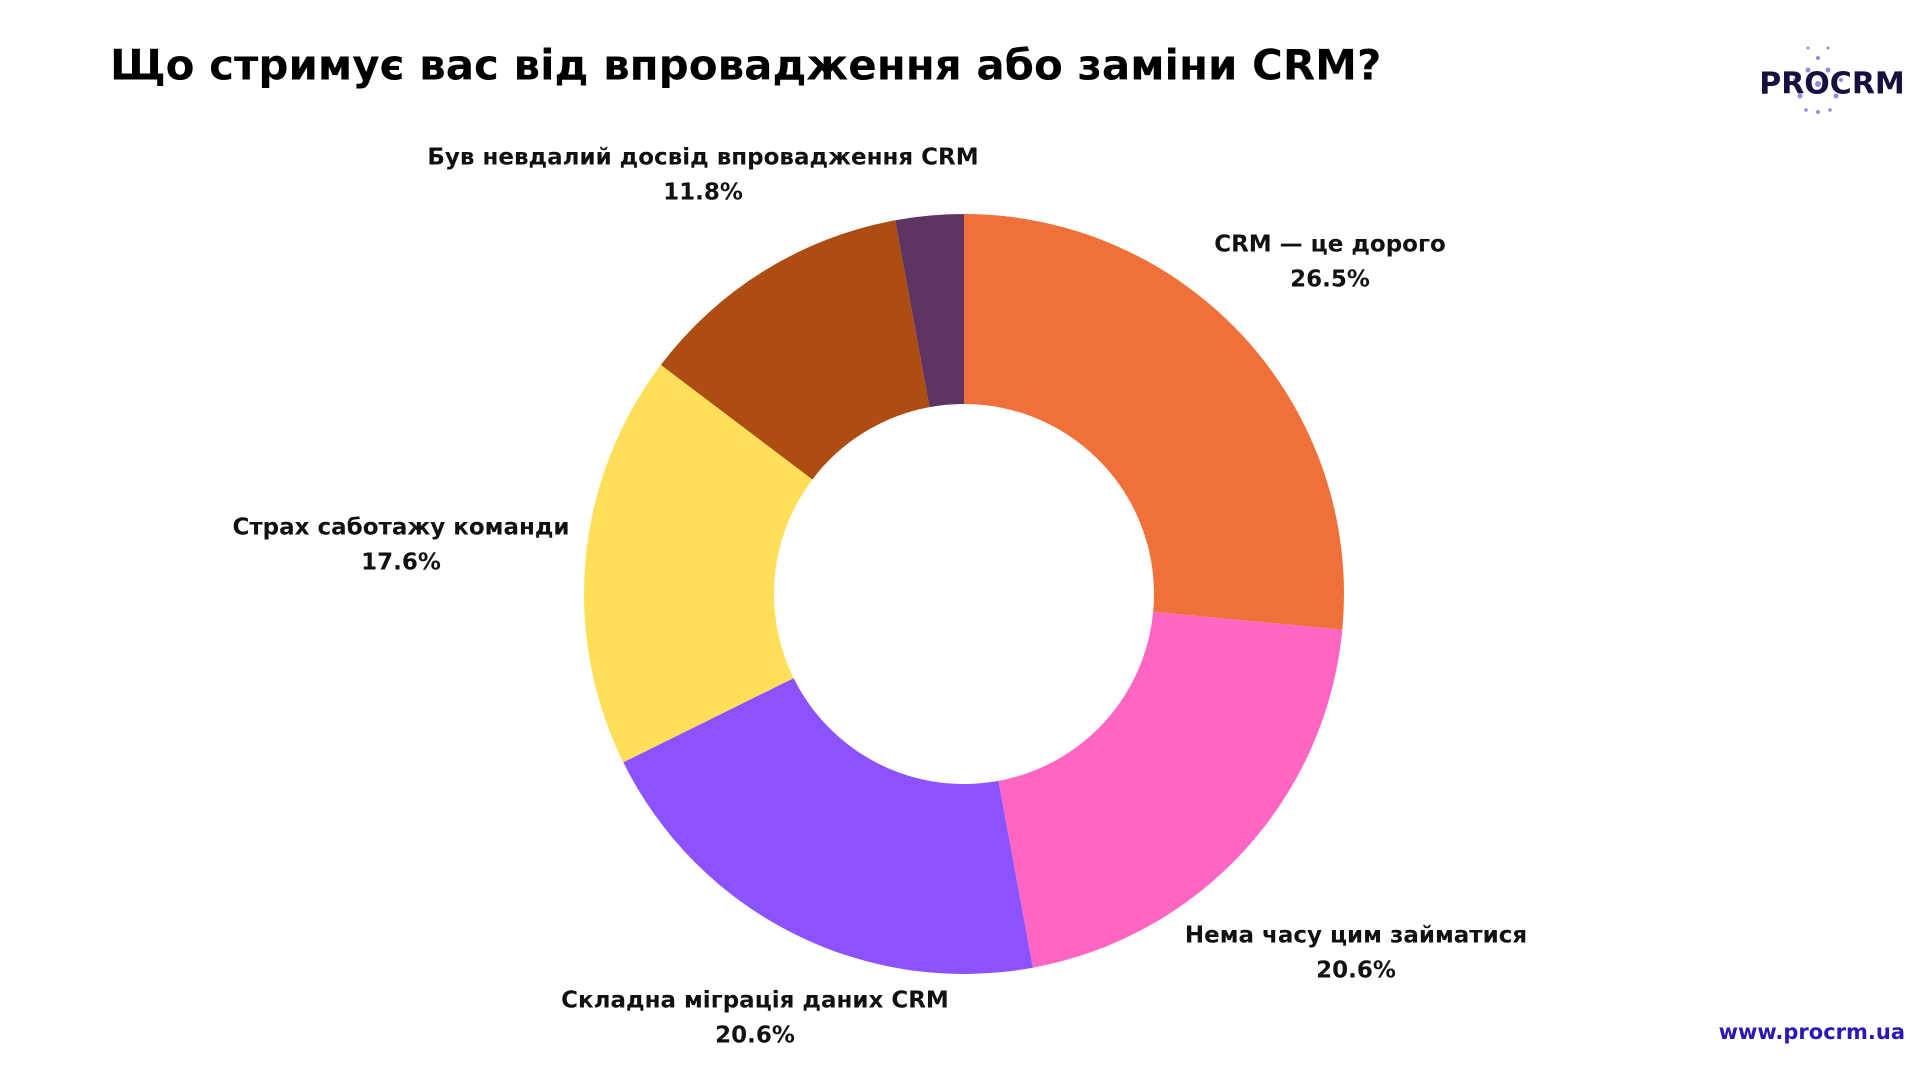  Describe the element at coordinates (703, 193) in the screenshot. I see `value-label: 11.8%` at that location.